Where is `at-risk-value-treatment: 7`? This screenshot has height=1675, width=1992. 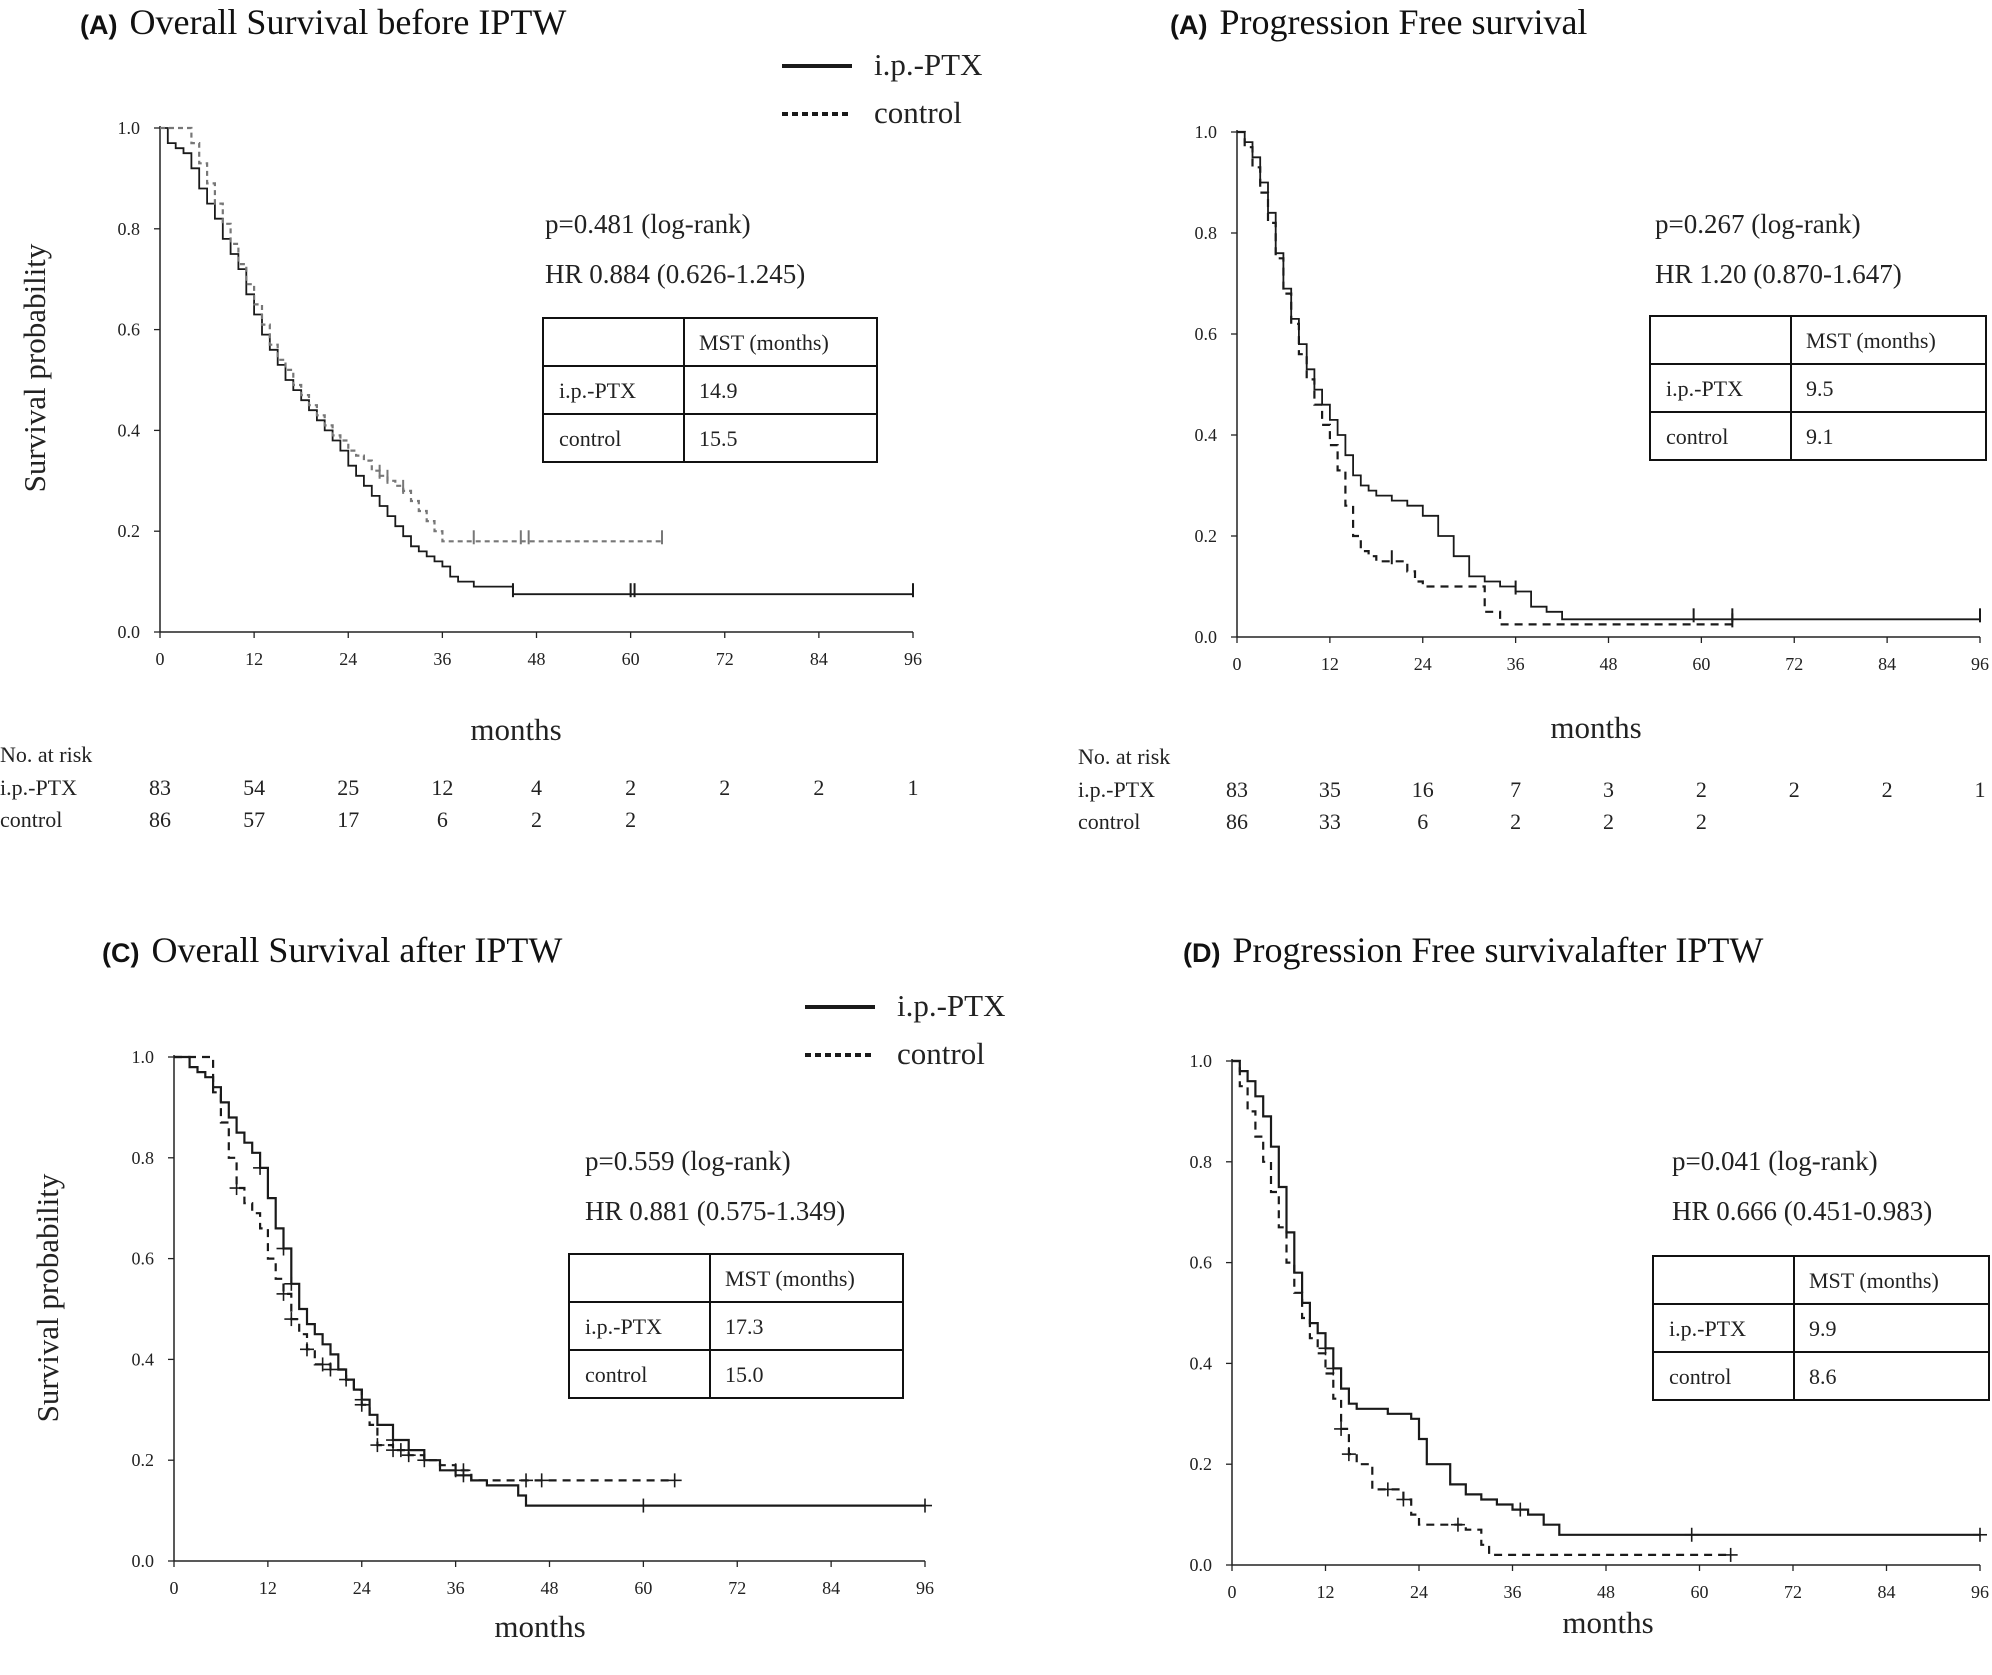
at-risk-value-treatment: 7 is located at coordinates (1515, 789).